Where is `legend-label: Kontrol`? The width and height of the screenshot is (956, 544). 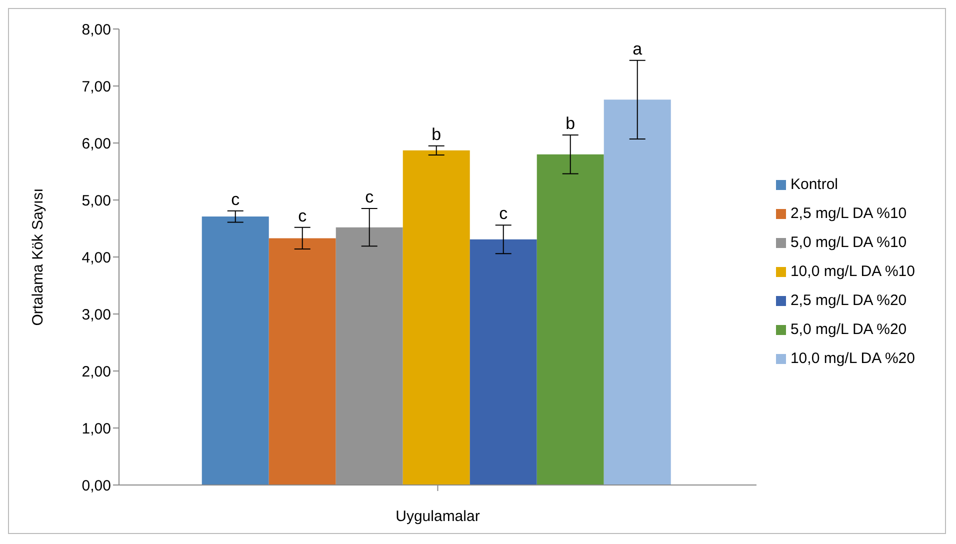 legend-label: Kontrol is located at coordinates (814, 184).